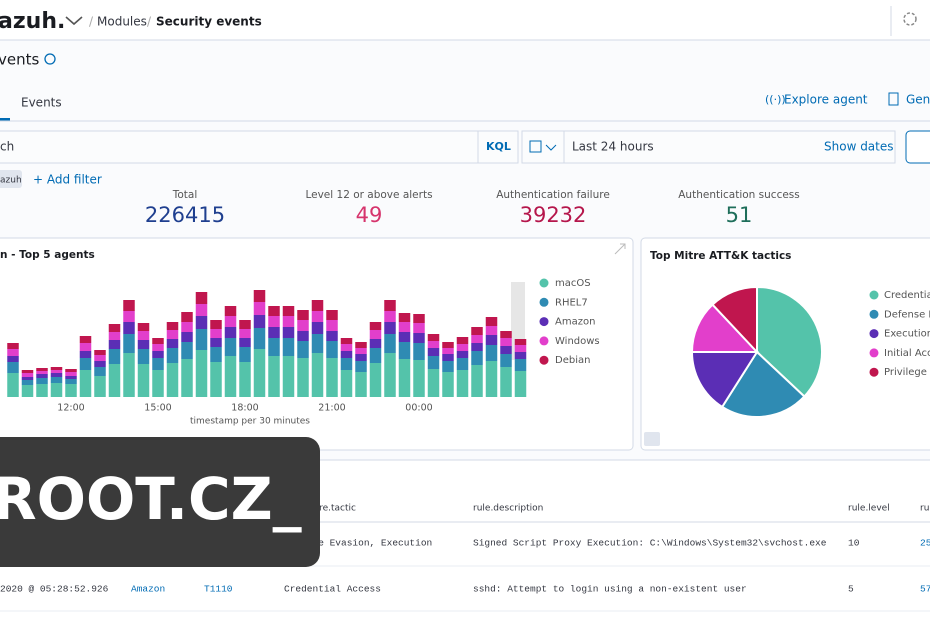  Describe the element at coordinates (917, 147) in the screenshot. I see `refresh-button` at that location.